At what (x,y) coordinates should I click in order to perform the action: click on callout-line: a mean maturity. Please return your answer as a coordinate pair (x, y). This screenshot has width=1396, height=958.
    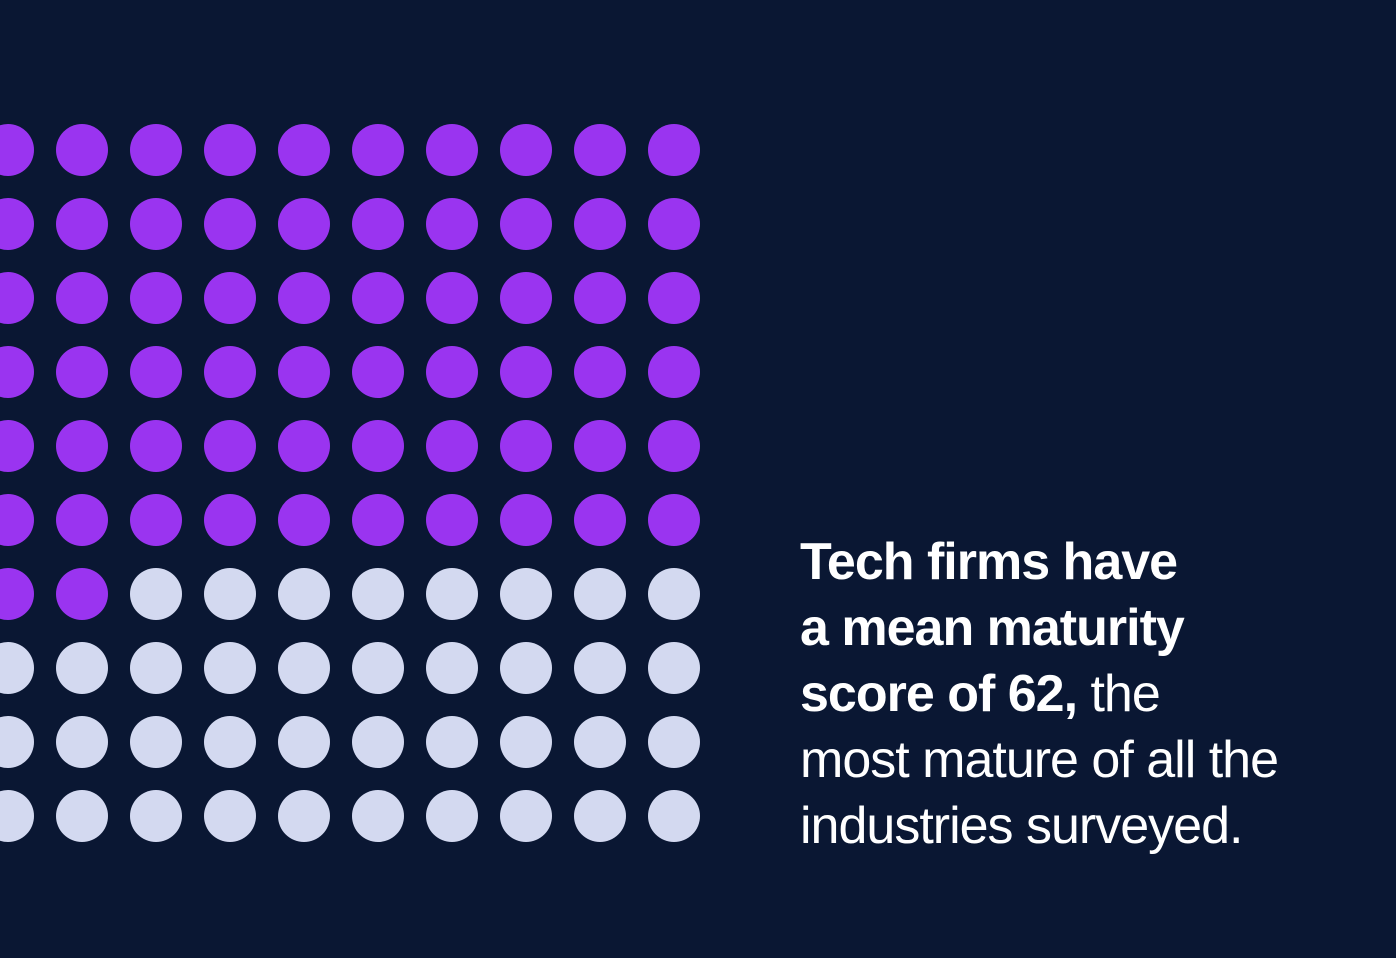
    Looking at the image, I should click on (1060, 628).